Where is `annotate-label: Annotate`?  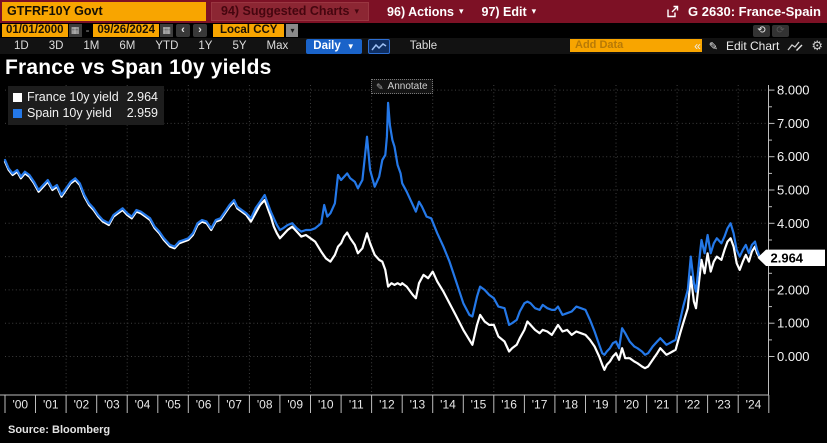 annotate-label: Annotate is located at coordinates (407, 86).